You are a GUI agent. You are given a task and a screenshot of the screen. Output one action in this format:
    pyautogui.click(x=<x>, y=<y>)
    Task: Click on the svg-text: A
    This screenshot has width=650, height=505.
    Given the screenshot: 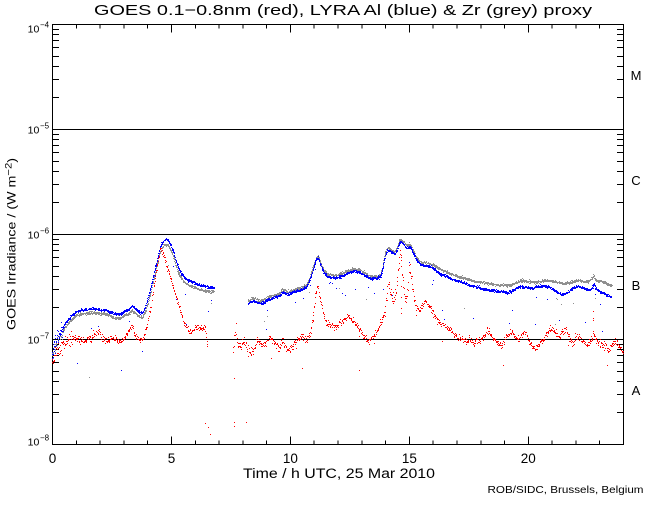 What is the action you would take?
    pyautogui.click(x=636, y=390)
    